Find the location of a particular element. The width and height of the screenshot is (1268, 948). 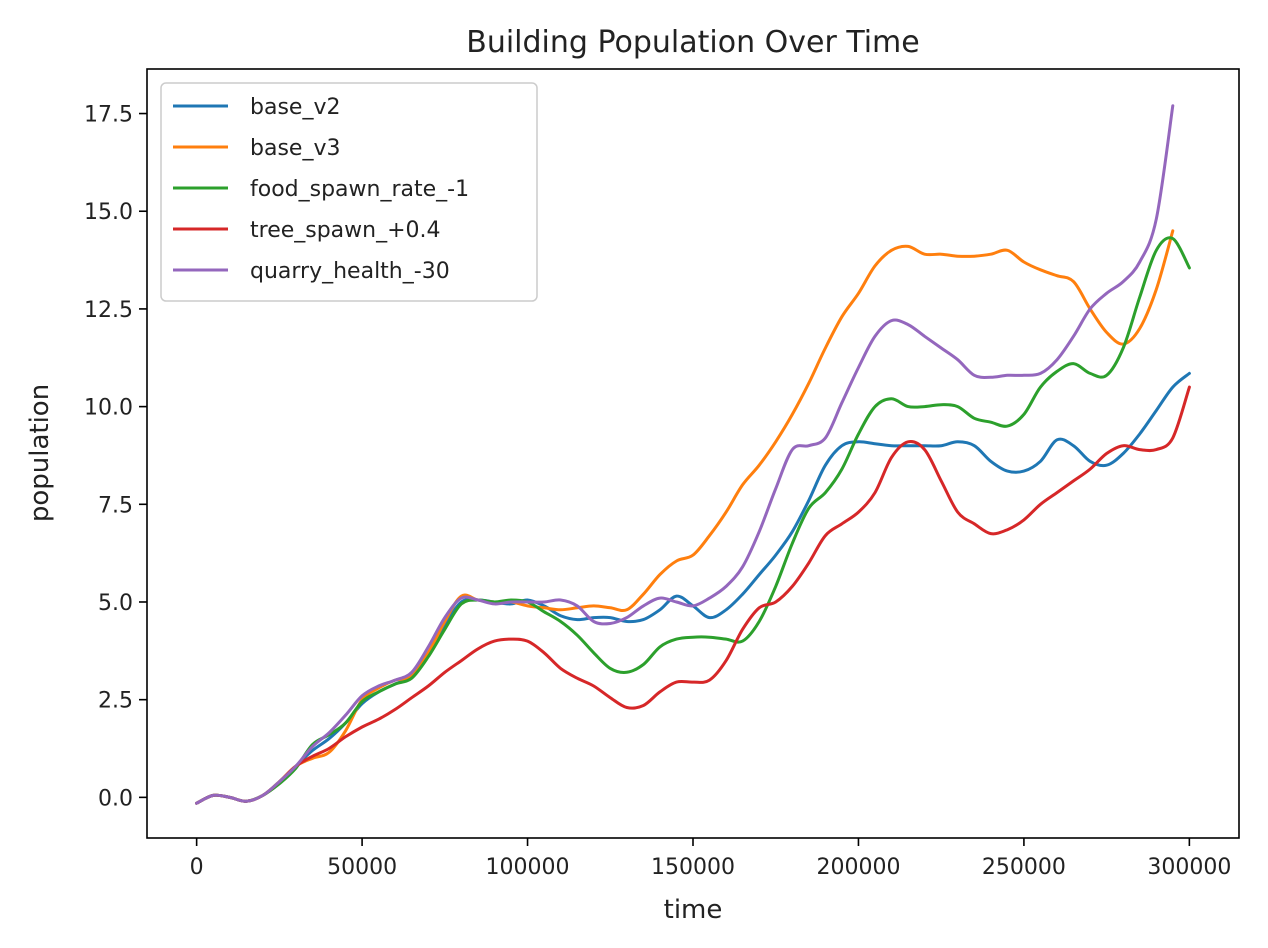

legend-label: tree_spawn_+0.4 is located at coordinates (345, 230).